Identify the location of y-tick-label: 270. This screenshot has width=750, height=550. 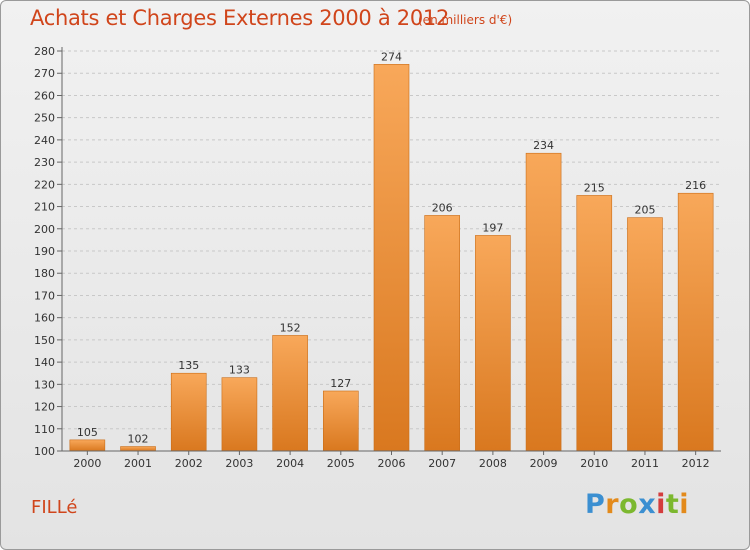
(44, 73).